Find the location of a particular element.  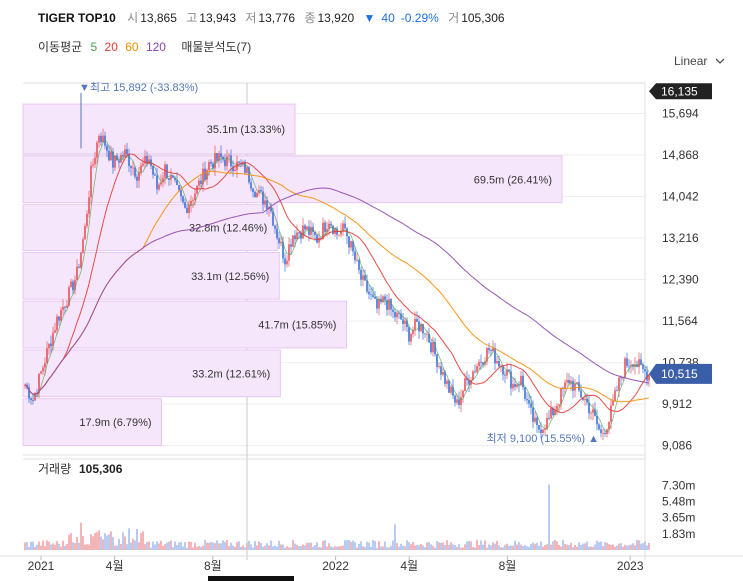

max-price-badge is located at coordinates (680, 91).